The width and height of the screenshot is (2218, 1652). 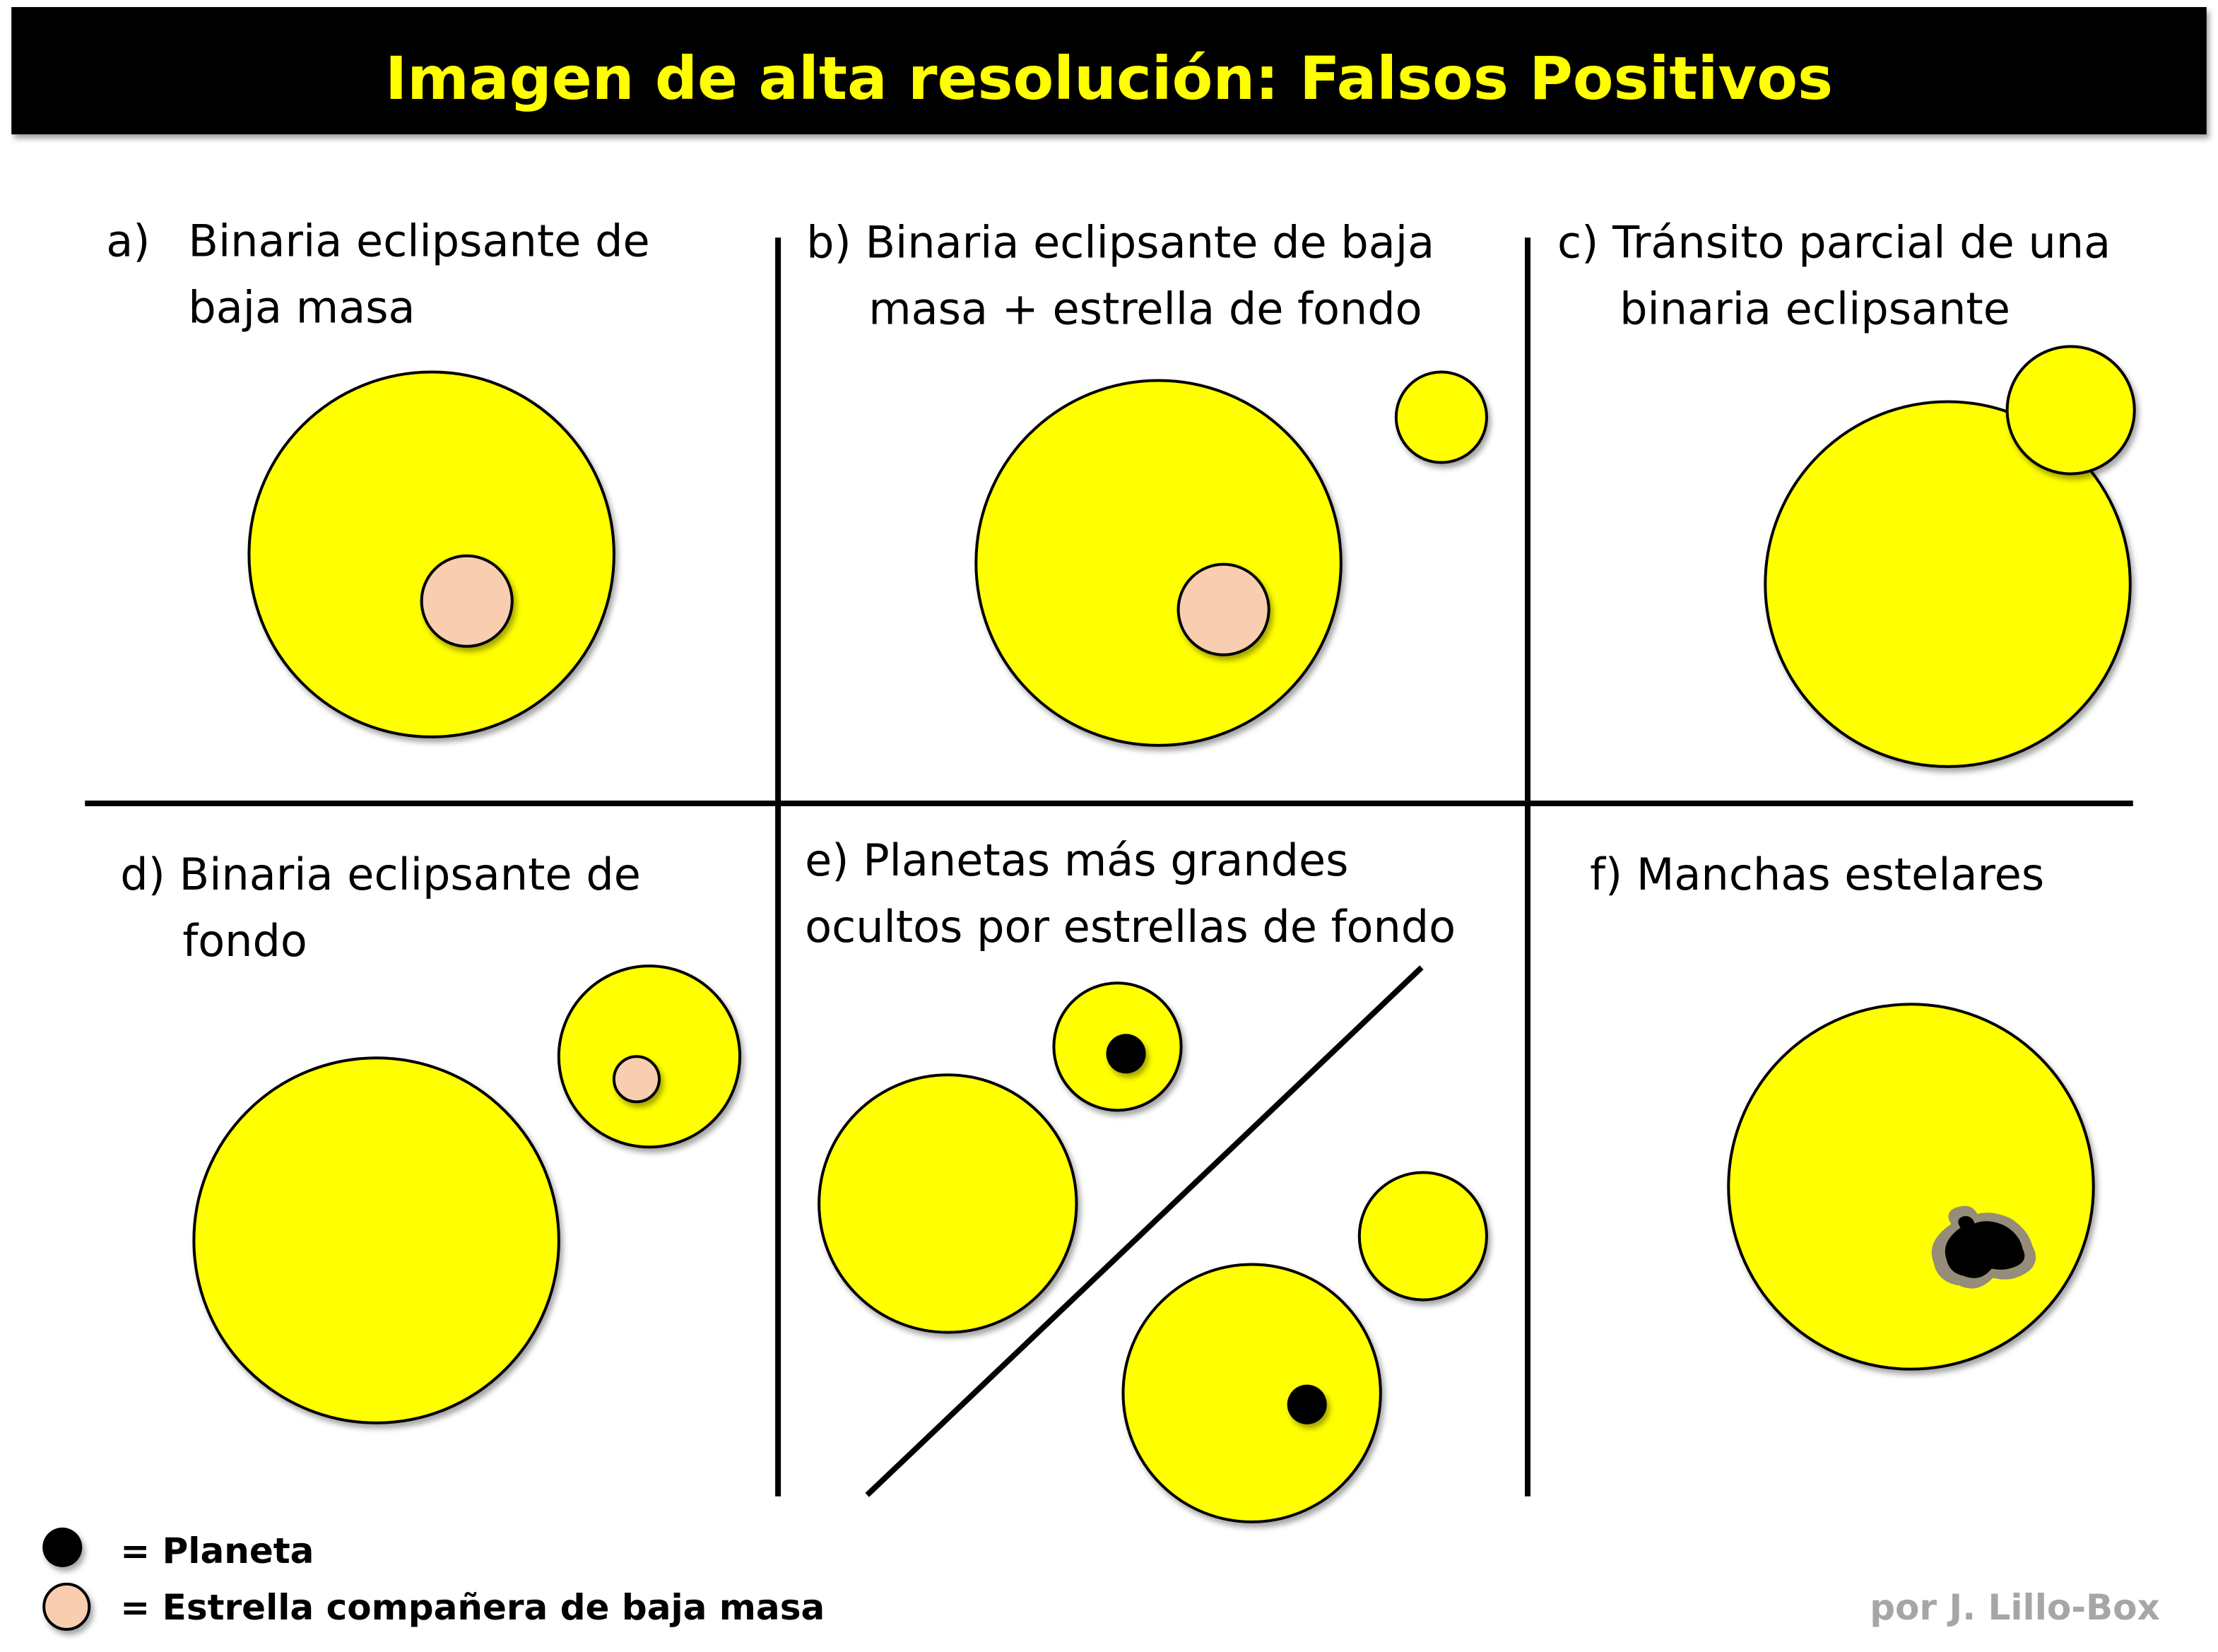 What do you see at coordinates (62, 1547) in the screenshot?
I see `planet-legend-icon` at bounding box center [62, 1547].